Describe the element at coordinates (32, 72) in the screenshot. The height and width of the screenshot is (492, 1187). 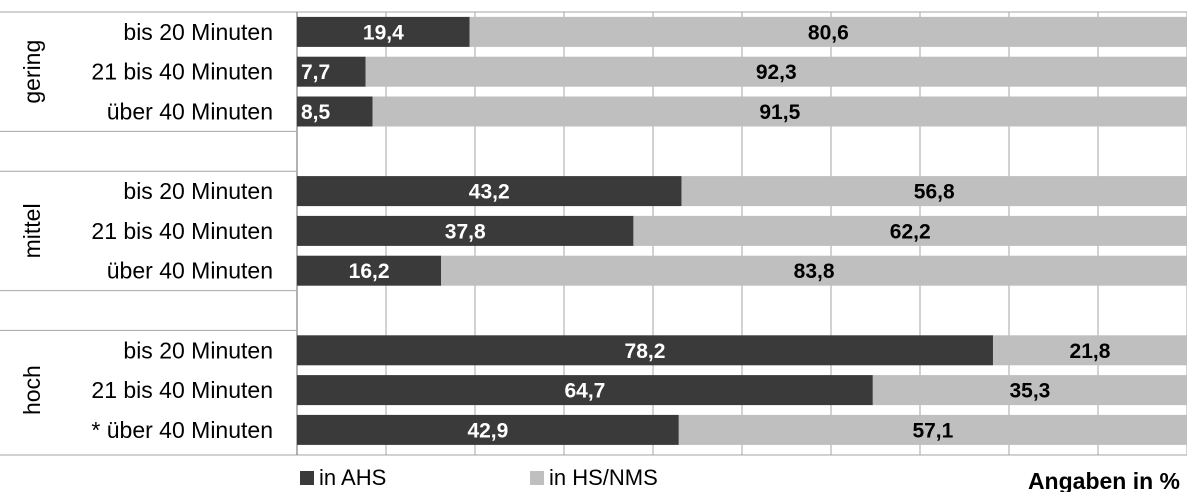
I see `group-label: gering` at that location.